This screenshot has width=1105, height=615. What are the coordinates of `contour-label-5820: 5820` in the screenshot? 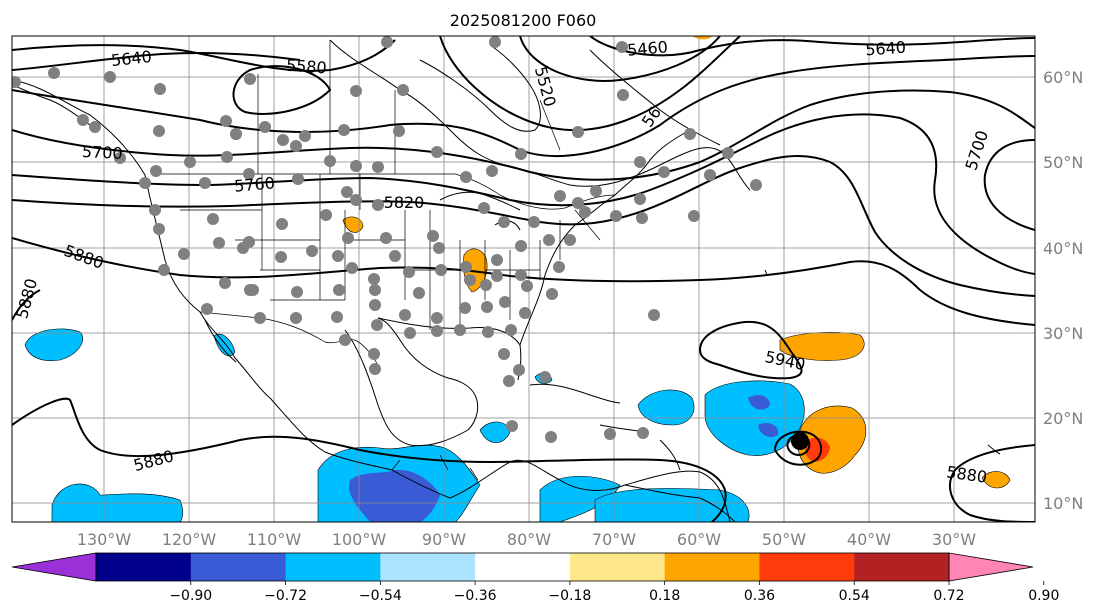 It's located at (404, 202).